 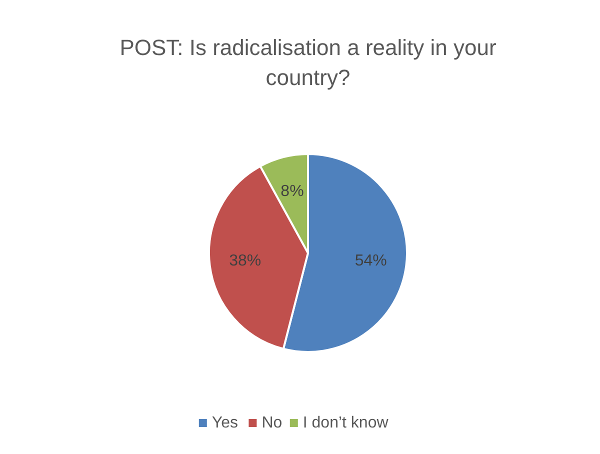 What do you see at coordinates (370, 261) in the screenshot?
I see `data-label: 54%` at bounding box center [370, 261].